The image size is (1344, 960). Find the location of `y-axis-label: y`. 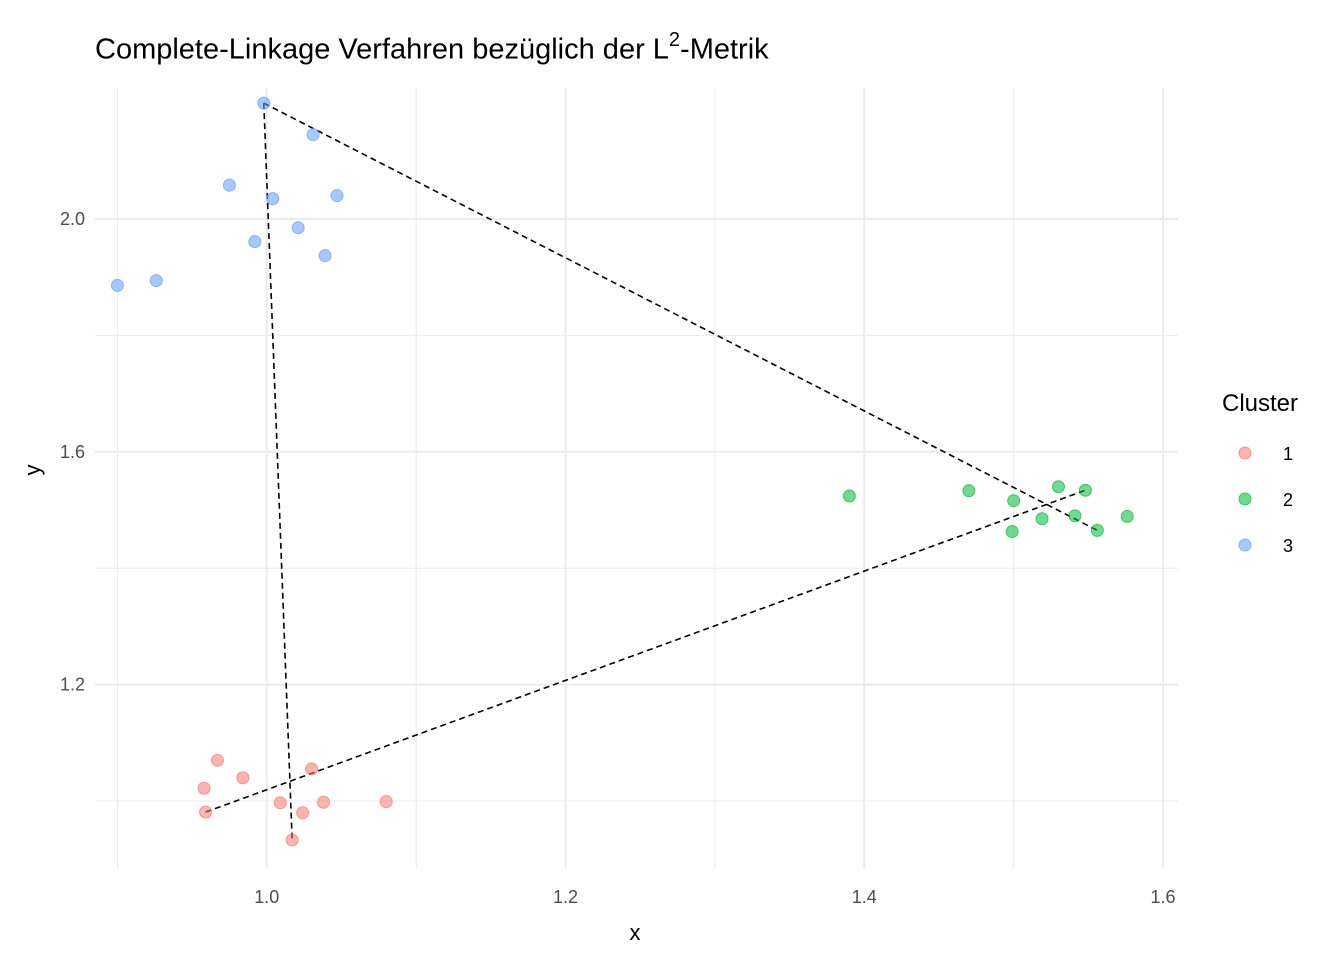

y-axis-label: y is located at coordinates (32, 470).